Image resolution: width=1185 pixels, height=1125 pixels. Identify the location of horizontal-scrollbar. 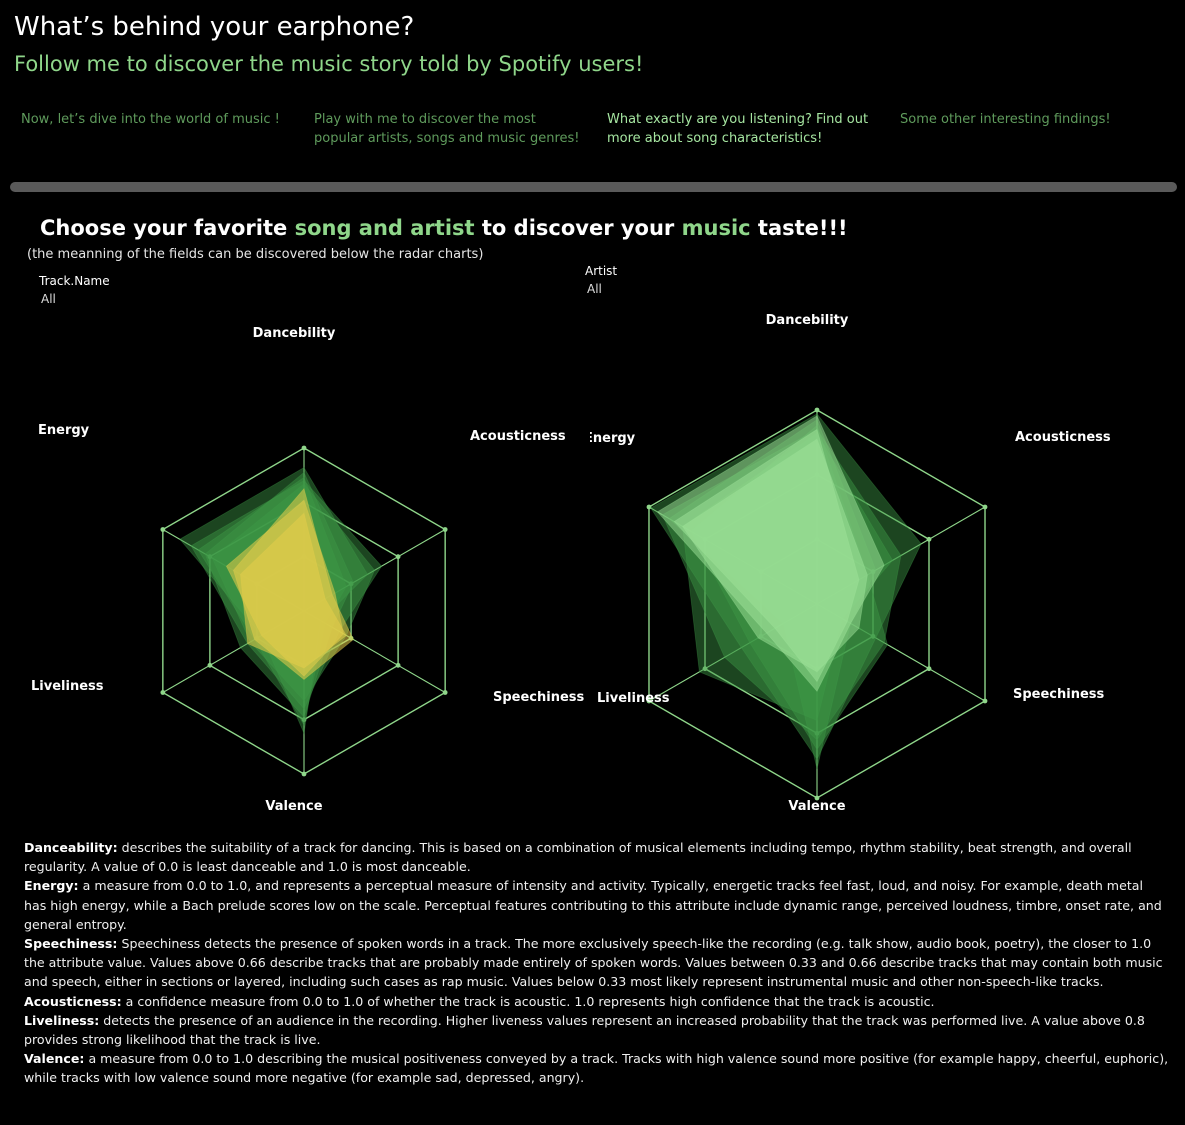
(593, 187).